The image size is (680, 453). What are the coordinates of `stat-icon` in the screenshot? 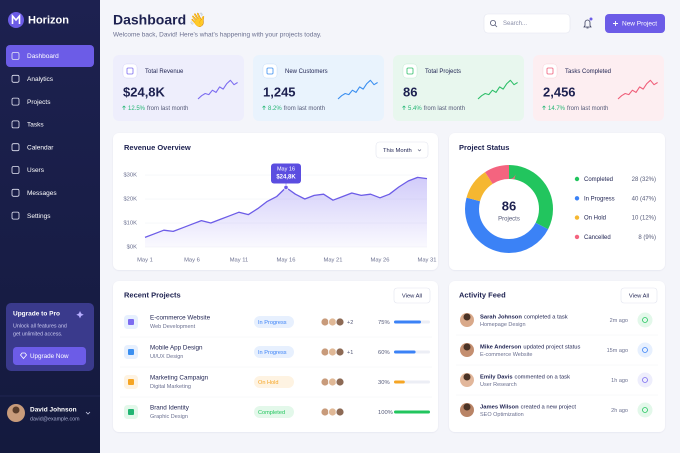 It's located at (550, 71).